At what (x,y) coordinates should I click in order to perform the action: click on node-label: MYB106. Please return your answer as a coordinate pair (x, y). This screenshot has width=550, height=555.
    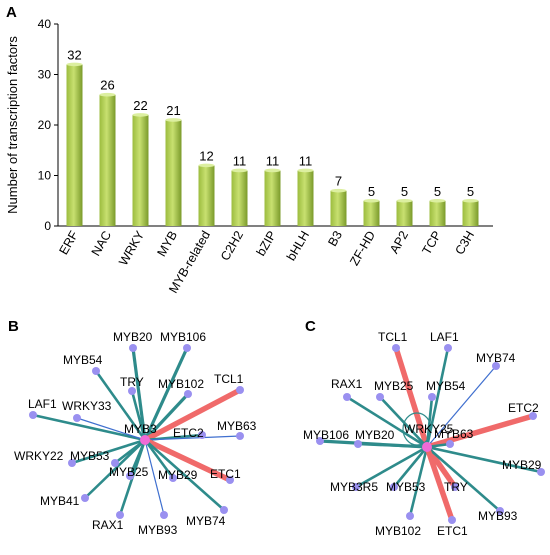
    Looking at the image, I should click on (326, 435).